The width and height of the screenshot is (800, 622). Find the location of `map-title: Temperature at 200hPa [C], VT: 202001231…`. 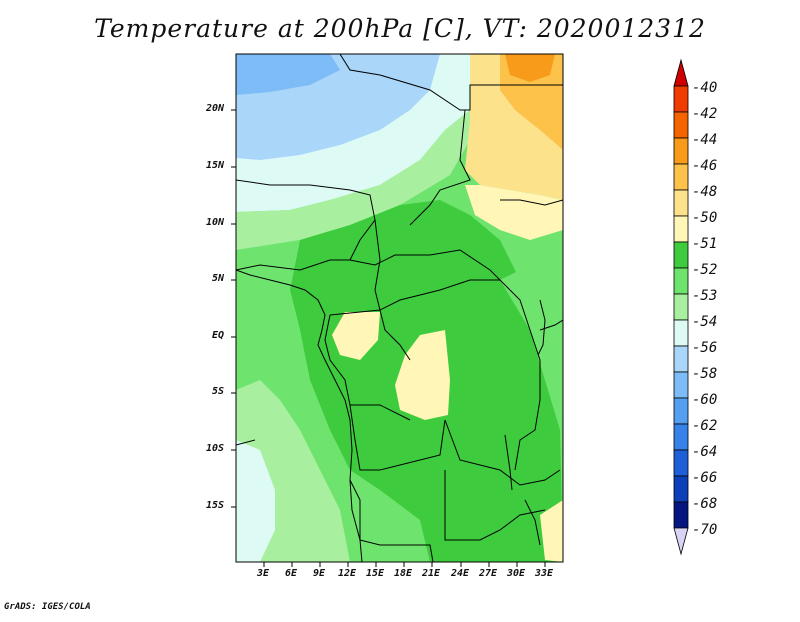

map-title: Temperature at 200hPa [C], VT: 202001231… is located at coordinates (400, 28).